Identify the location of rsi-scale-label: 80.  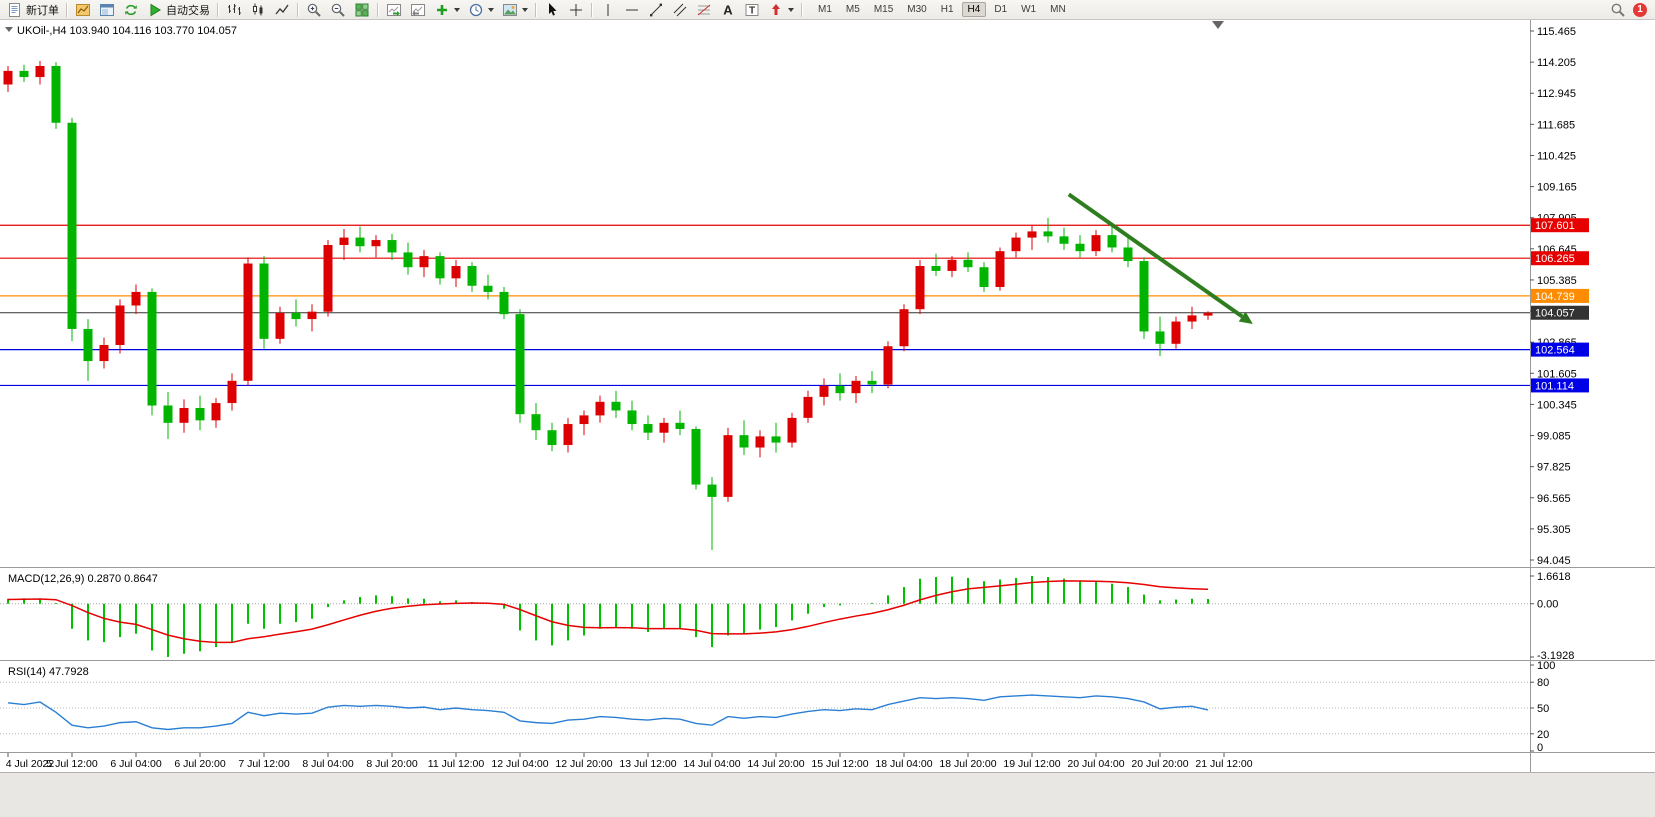
(1543, 683).